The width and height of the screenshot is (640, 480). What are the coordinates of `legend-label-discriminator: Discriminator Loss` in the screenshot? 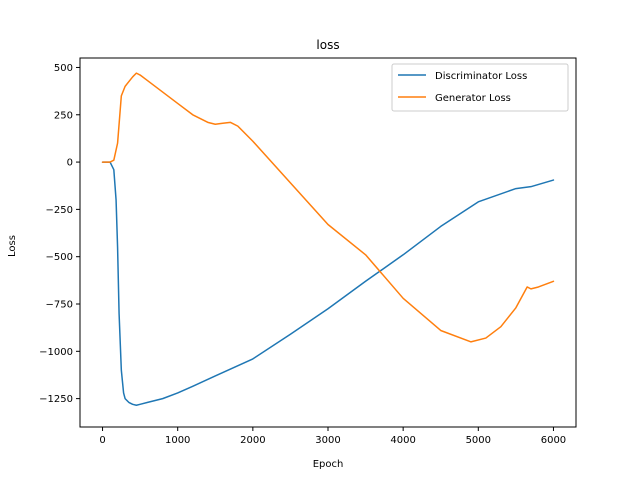 It's located at (481, 76).